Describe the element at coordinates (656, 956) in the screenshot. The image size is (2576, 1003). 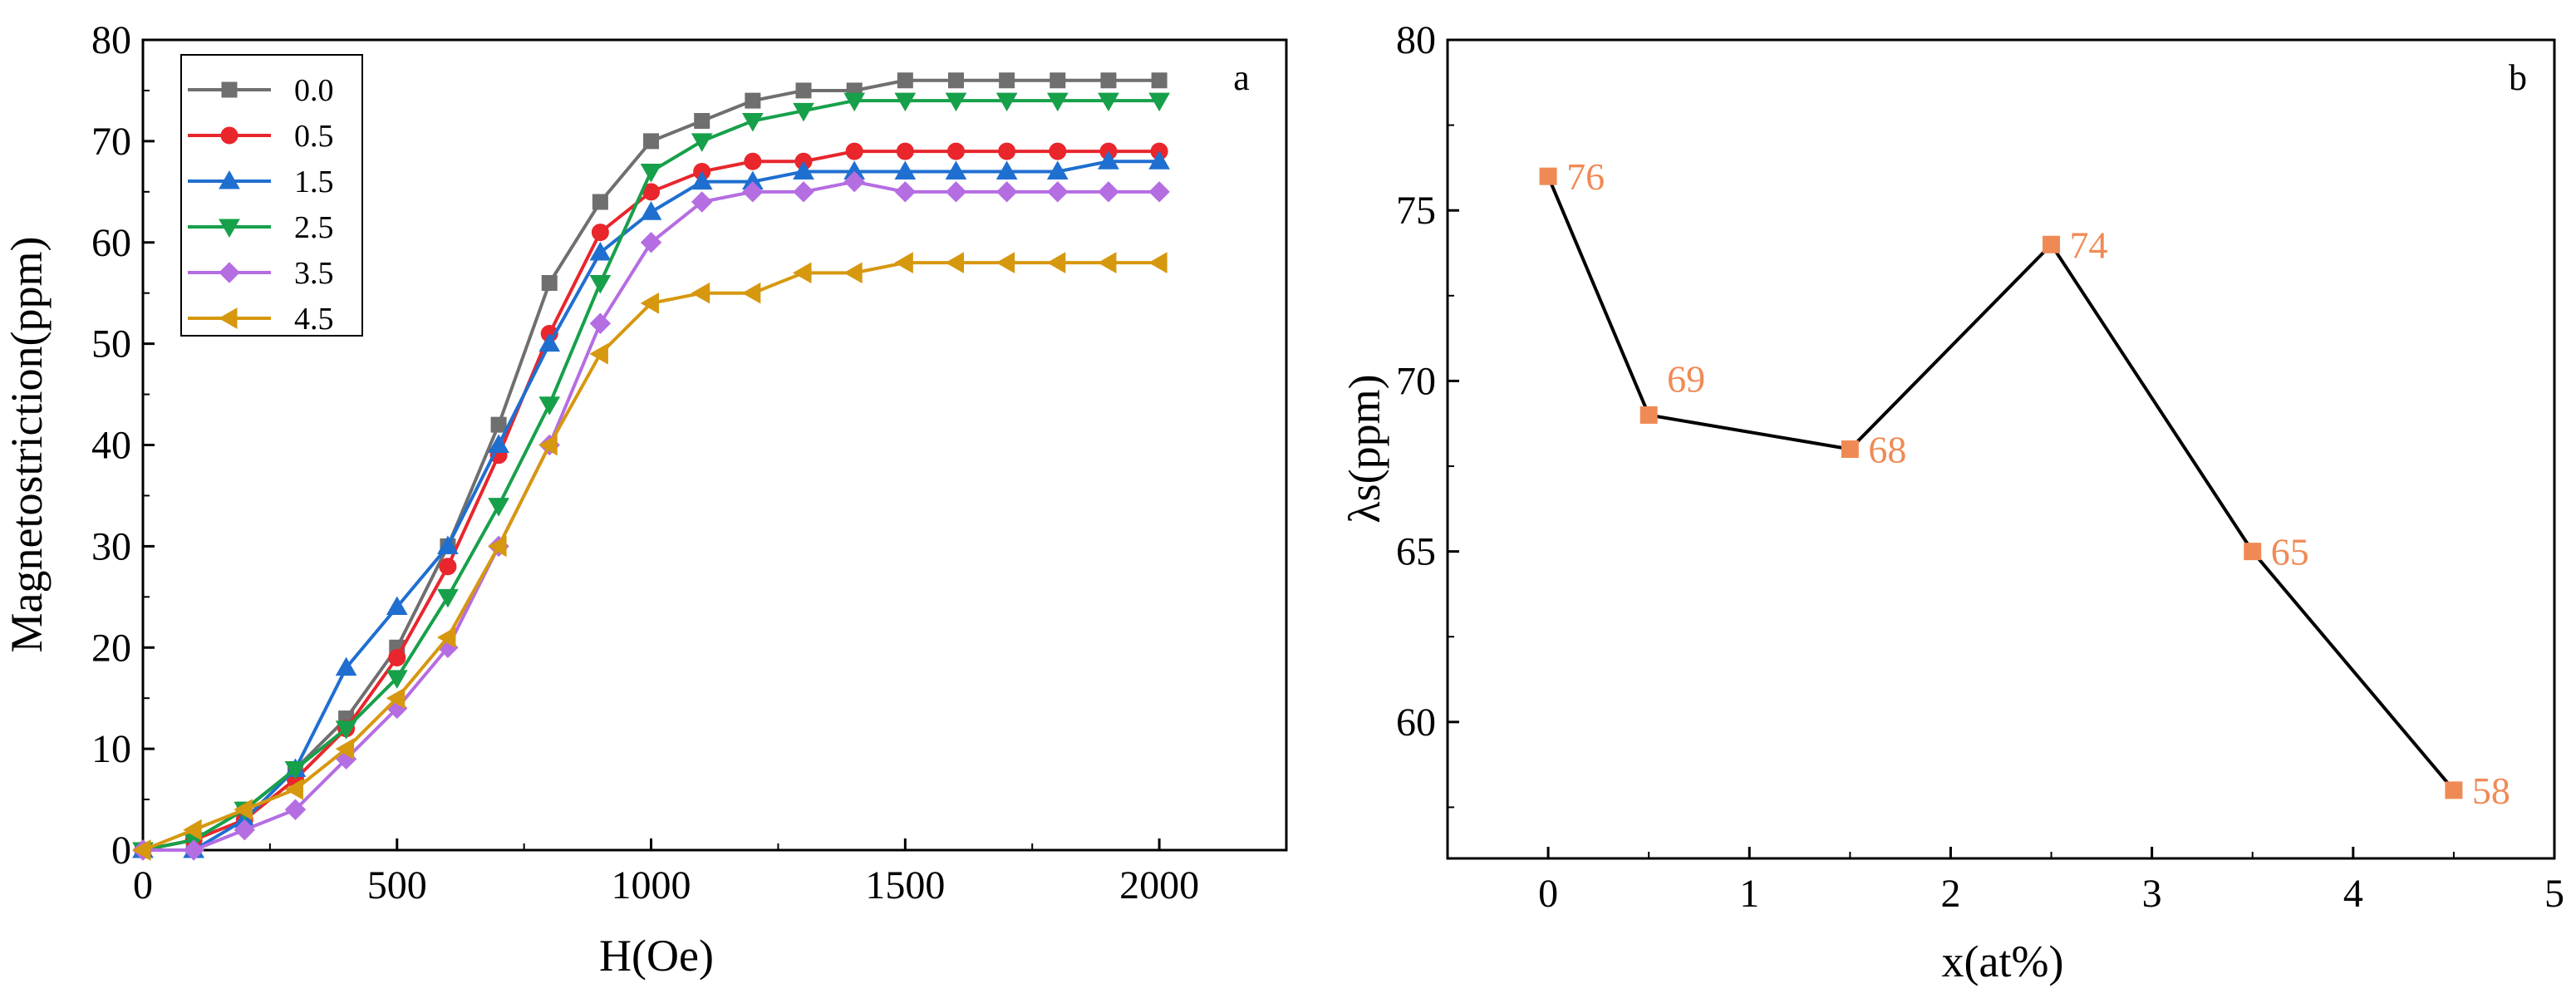
I see `chart-a-x-axis-title: H(Oe)` at that location.